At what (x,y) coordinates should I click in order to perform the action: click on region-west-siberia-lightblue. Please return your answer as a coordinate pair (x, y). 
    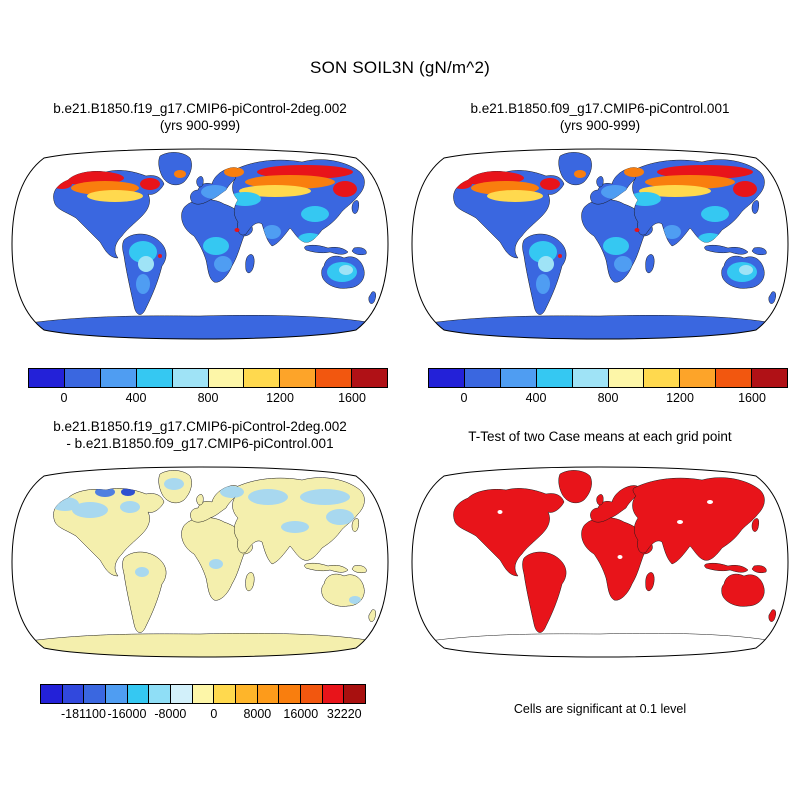
    Looking at the image, I should click on (268, 497).